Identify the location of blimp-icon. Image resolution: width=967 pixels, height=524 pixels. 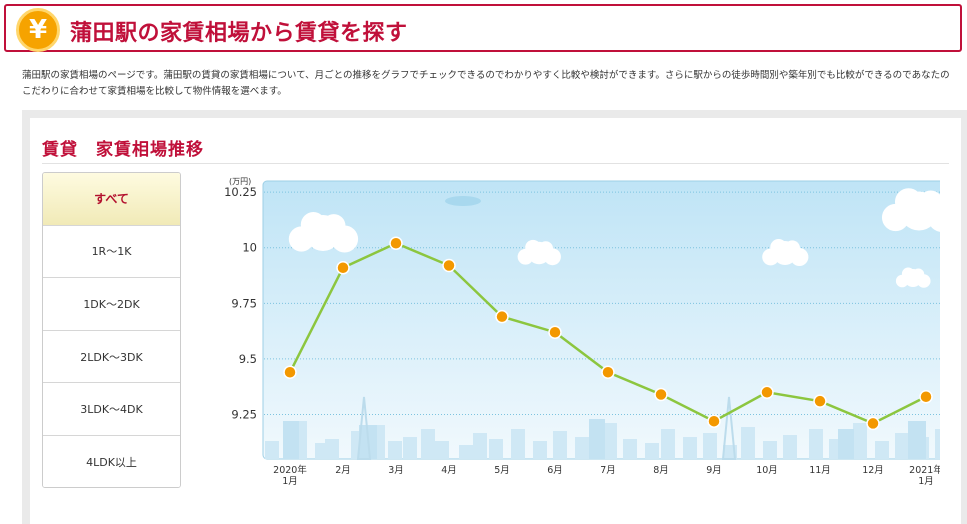
(463, 201).